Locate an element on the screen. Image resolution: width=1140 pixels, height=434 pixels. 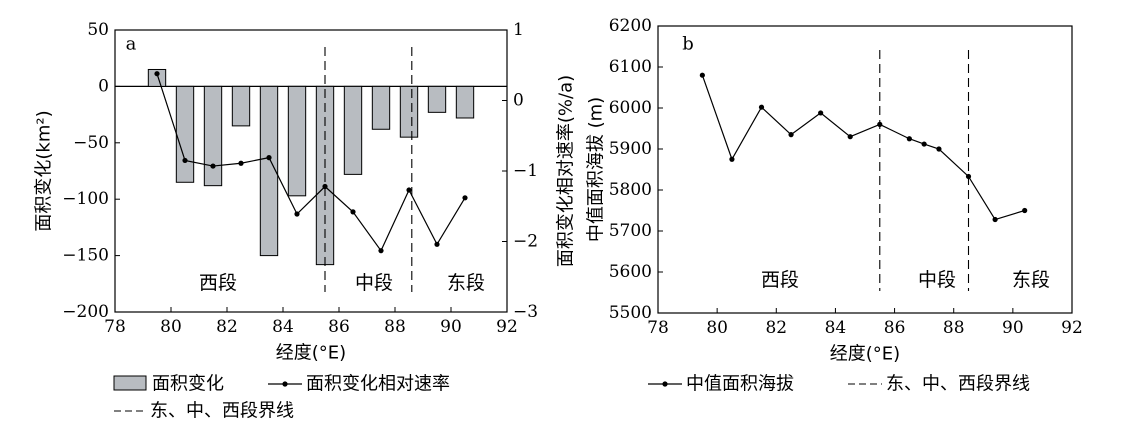
legend-b: 中值面积海拔 东、中、西段界线 is located at coordinates (839, 384).